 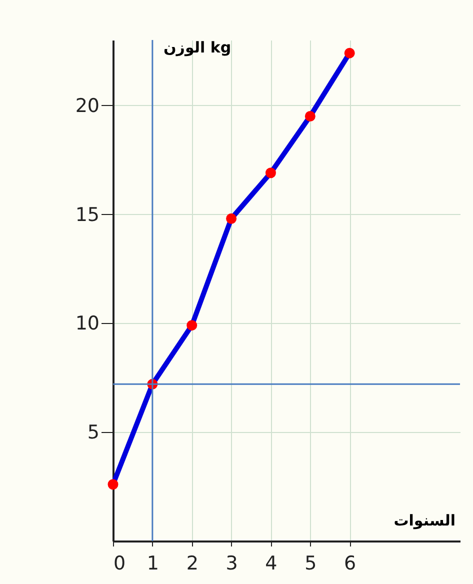 What do you see at coordinates (120, 563) in the screenshot?
I see `x-tick-label: 0` at bounding box center [120, 563].